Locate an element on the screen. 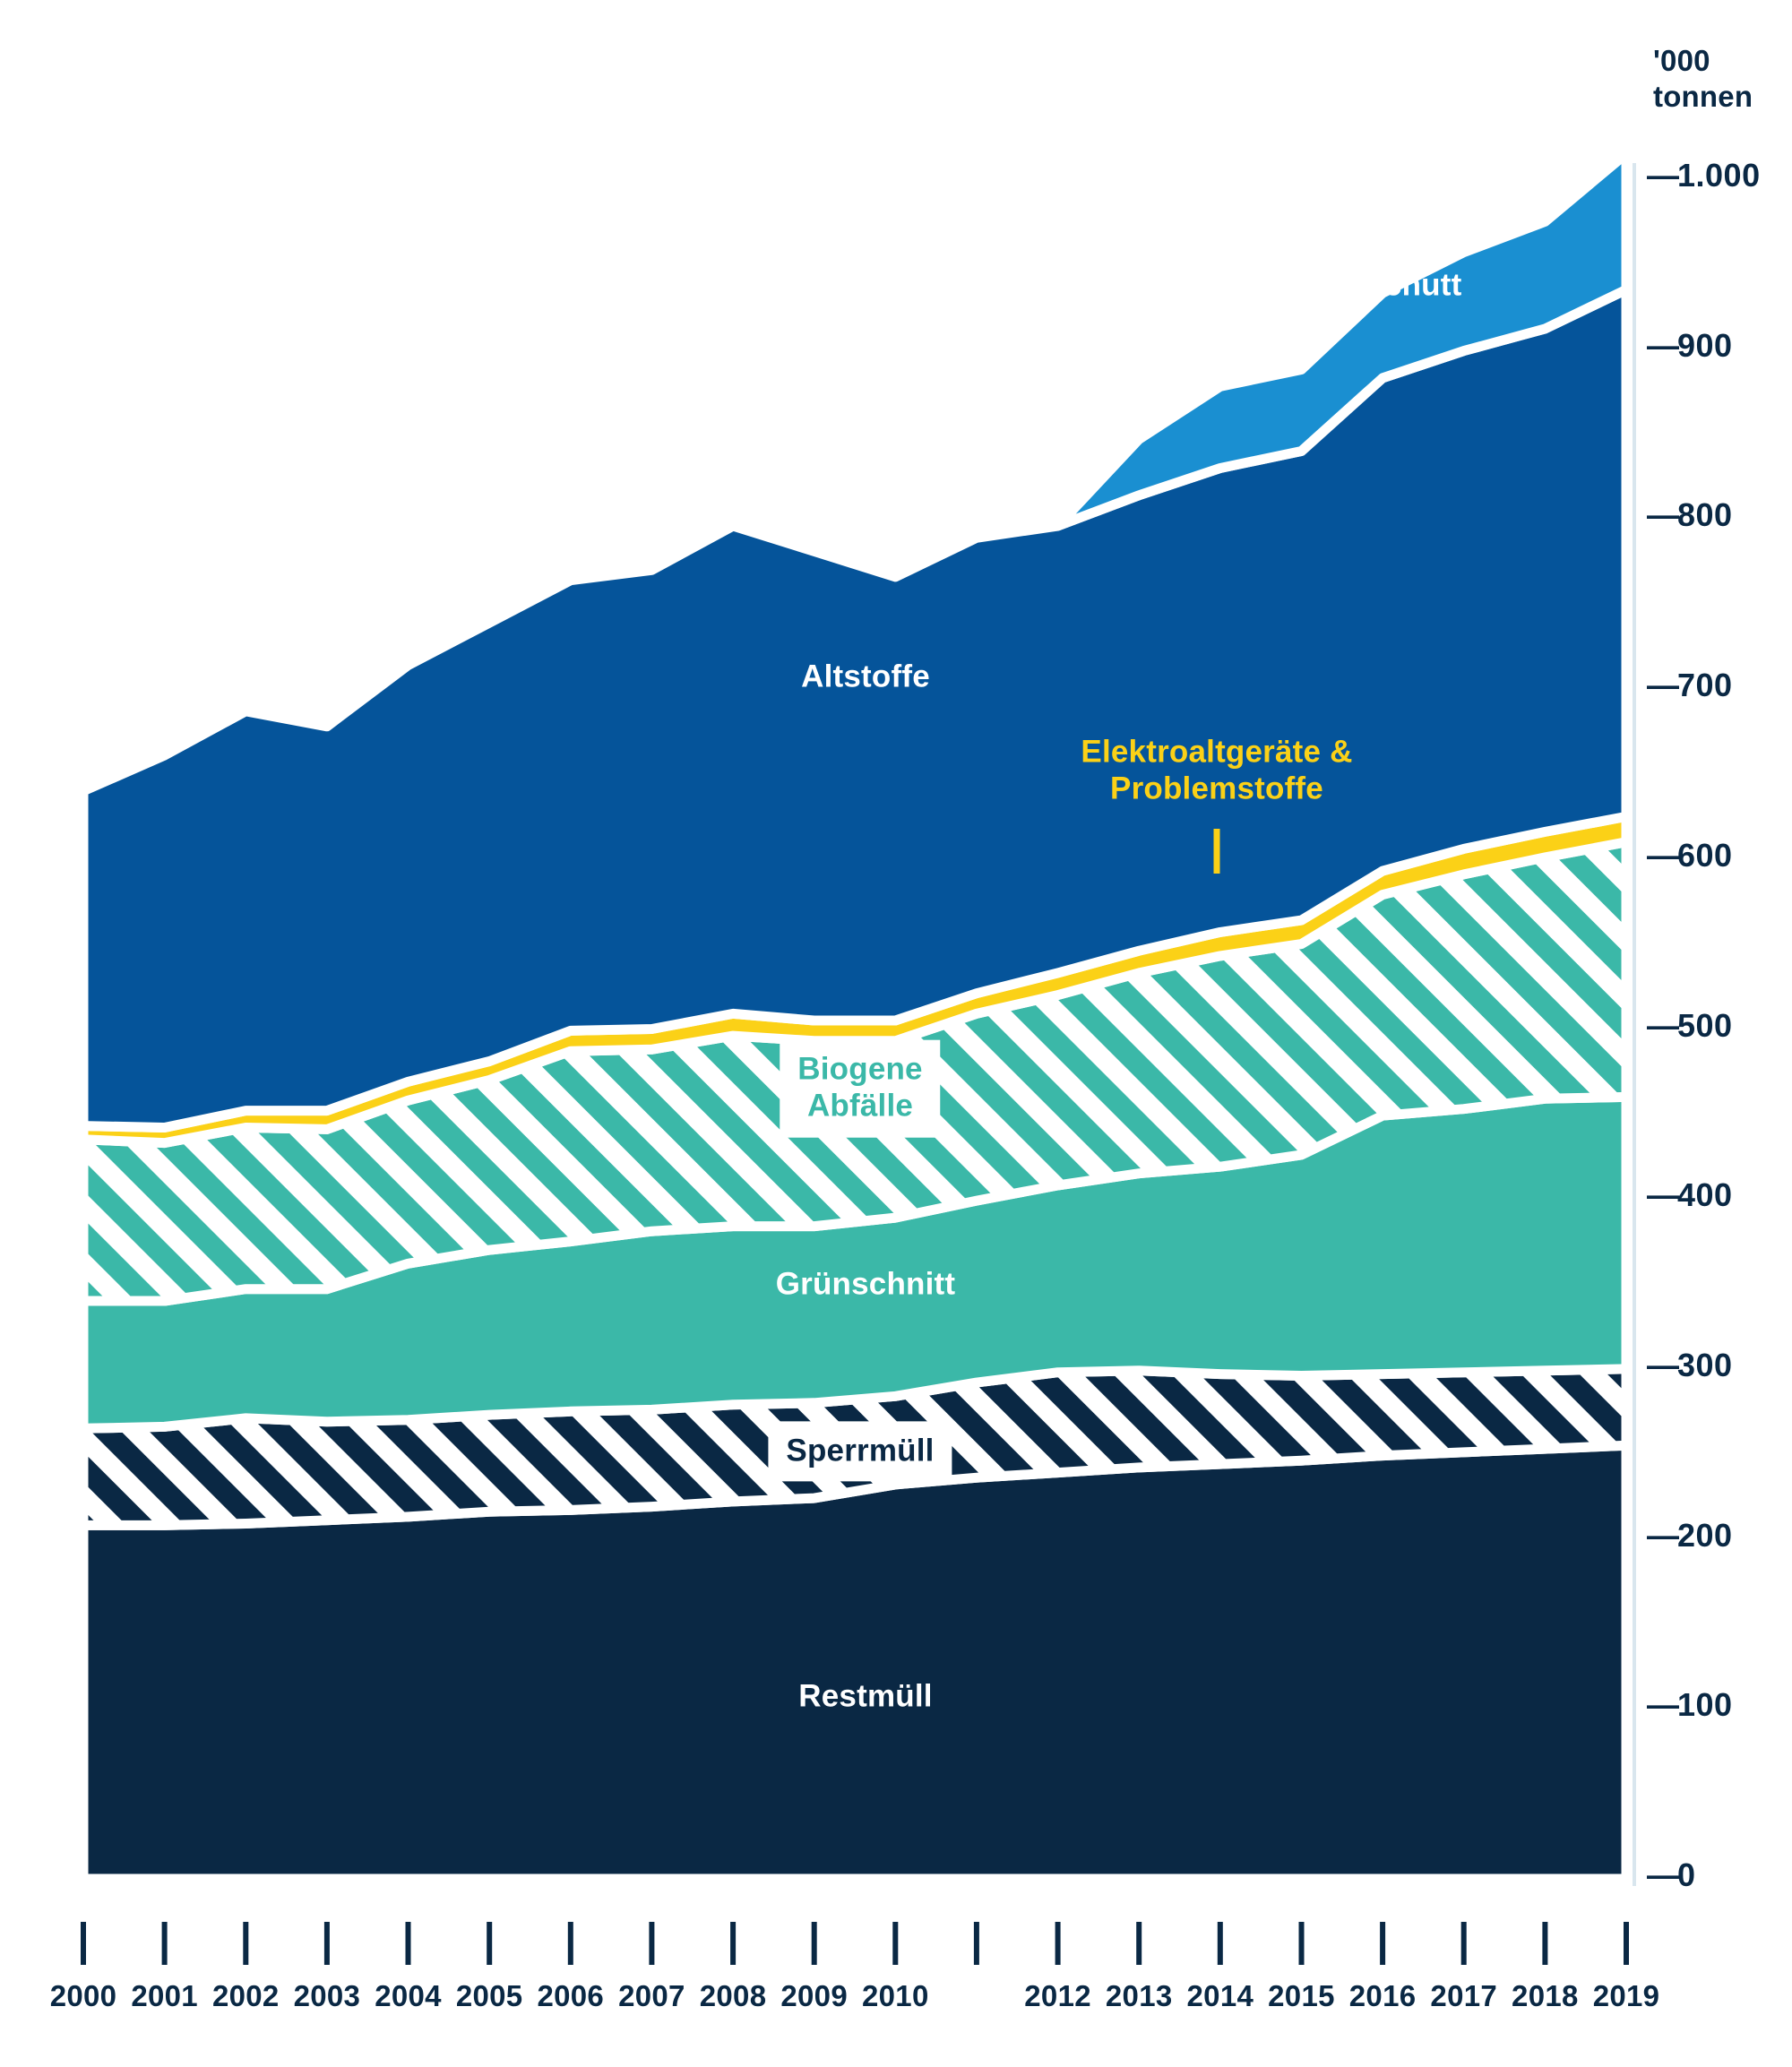  y-axis-tick-800: —800 is located at coordinates (1690, 515).